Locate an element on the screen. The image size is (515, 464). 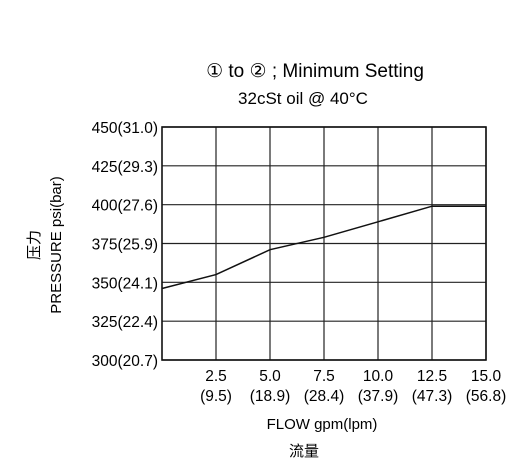
y-tick-label-6: 300(20.7) is located at coordinates (125, 361).